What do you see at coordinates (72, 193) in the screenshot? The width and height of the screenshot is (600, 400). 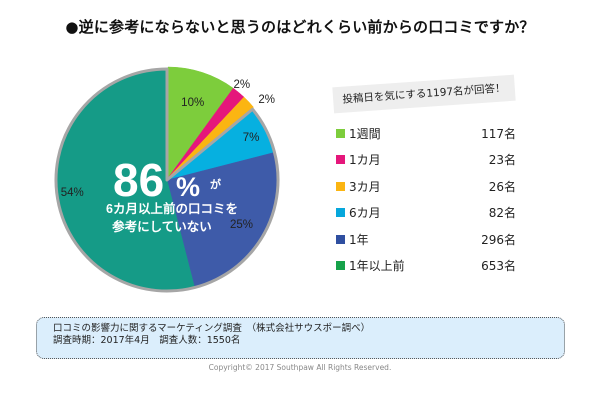 I see `pie-percent-label: 54%` at bounding box center [72, 193].